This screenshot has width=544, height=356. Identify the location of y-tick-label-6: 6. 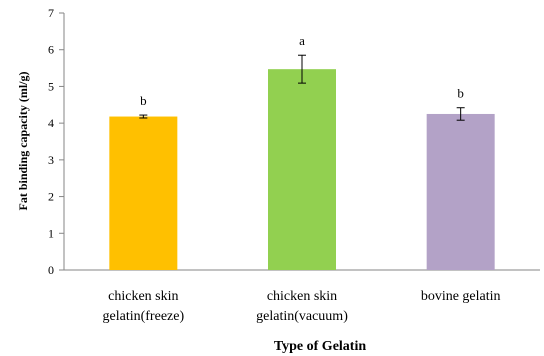
(51, 50).